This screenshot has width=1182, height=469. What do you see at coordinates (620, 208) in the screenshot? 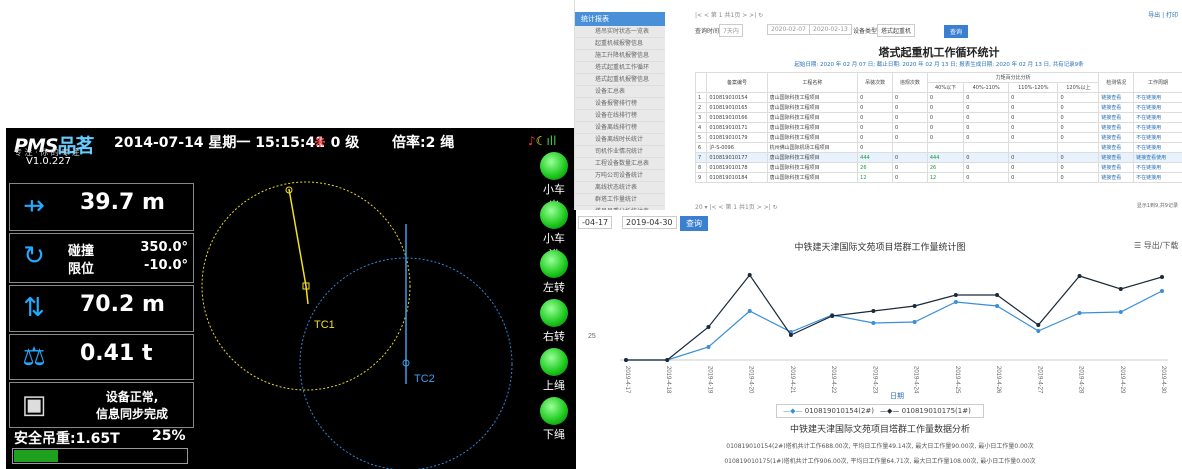
I see `sidebar-item: 塔吊吊重分析统计表` at bounding box center [620, 208].